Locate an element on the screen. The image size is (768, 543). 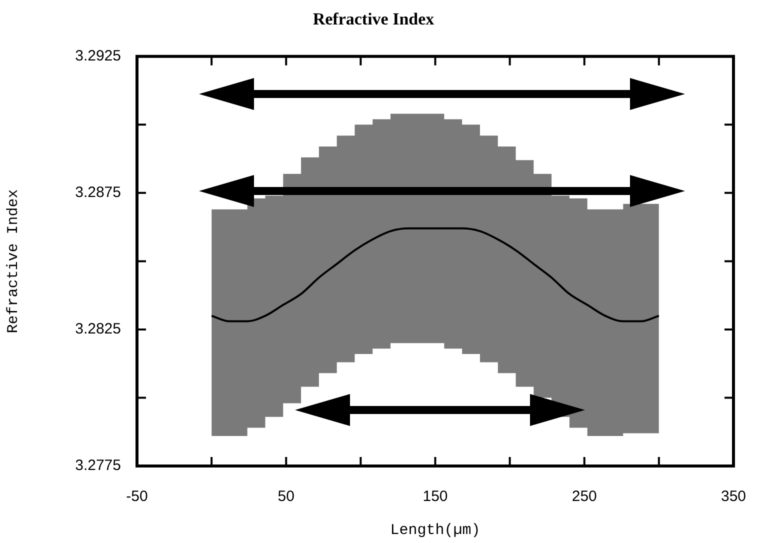
chart-title: Refractive Index is located at coordinates (373, 19).